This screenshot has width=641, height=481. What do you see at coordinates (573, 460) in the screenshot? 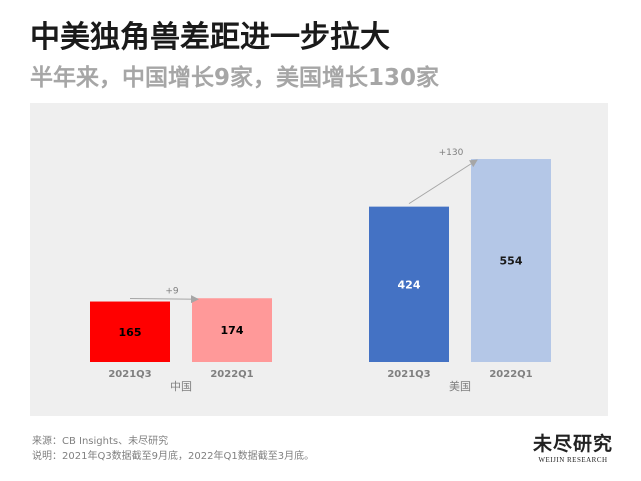
I see `logo-subtext: WEIJIN RESEARCH` at bounding box center [573, 460].